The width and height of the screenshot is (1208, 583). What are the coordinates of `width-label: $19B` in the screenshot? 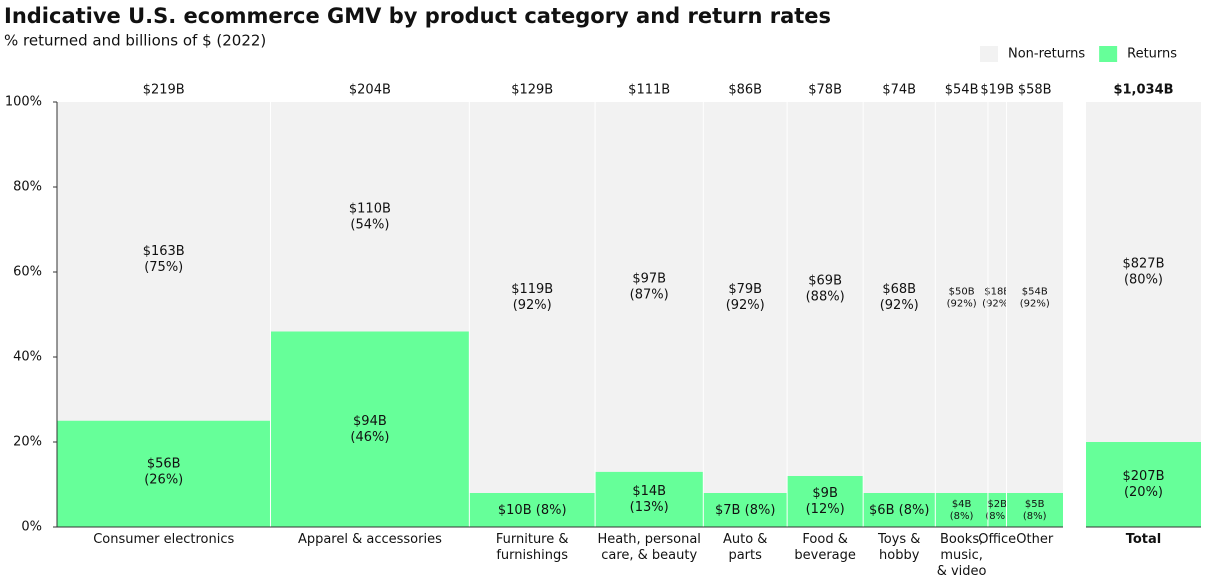 It's located at (997, 90).